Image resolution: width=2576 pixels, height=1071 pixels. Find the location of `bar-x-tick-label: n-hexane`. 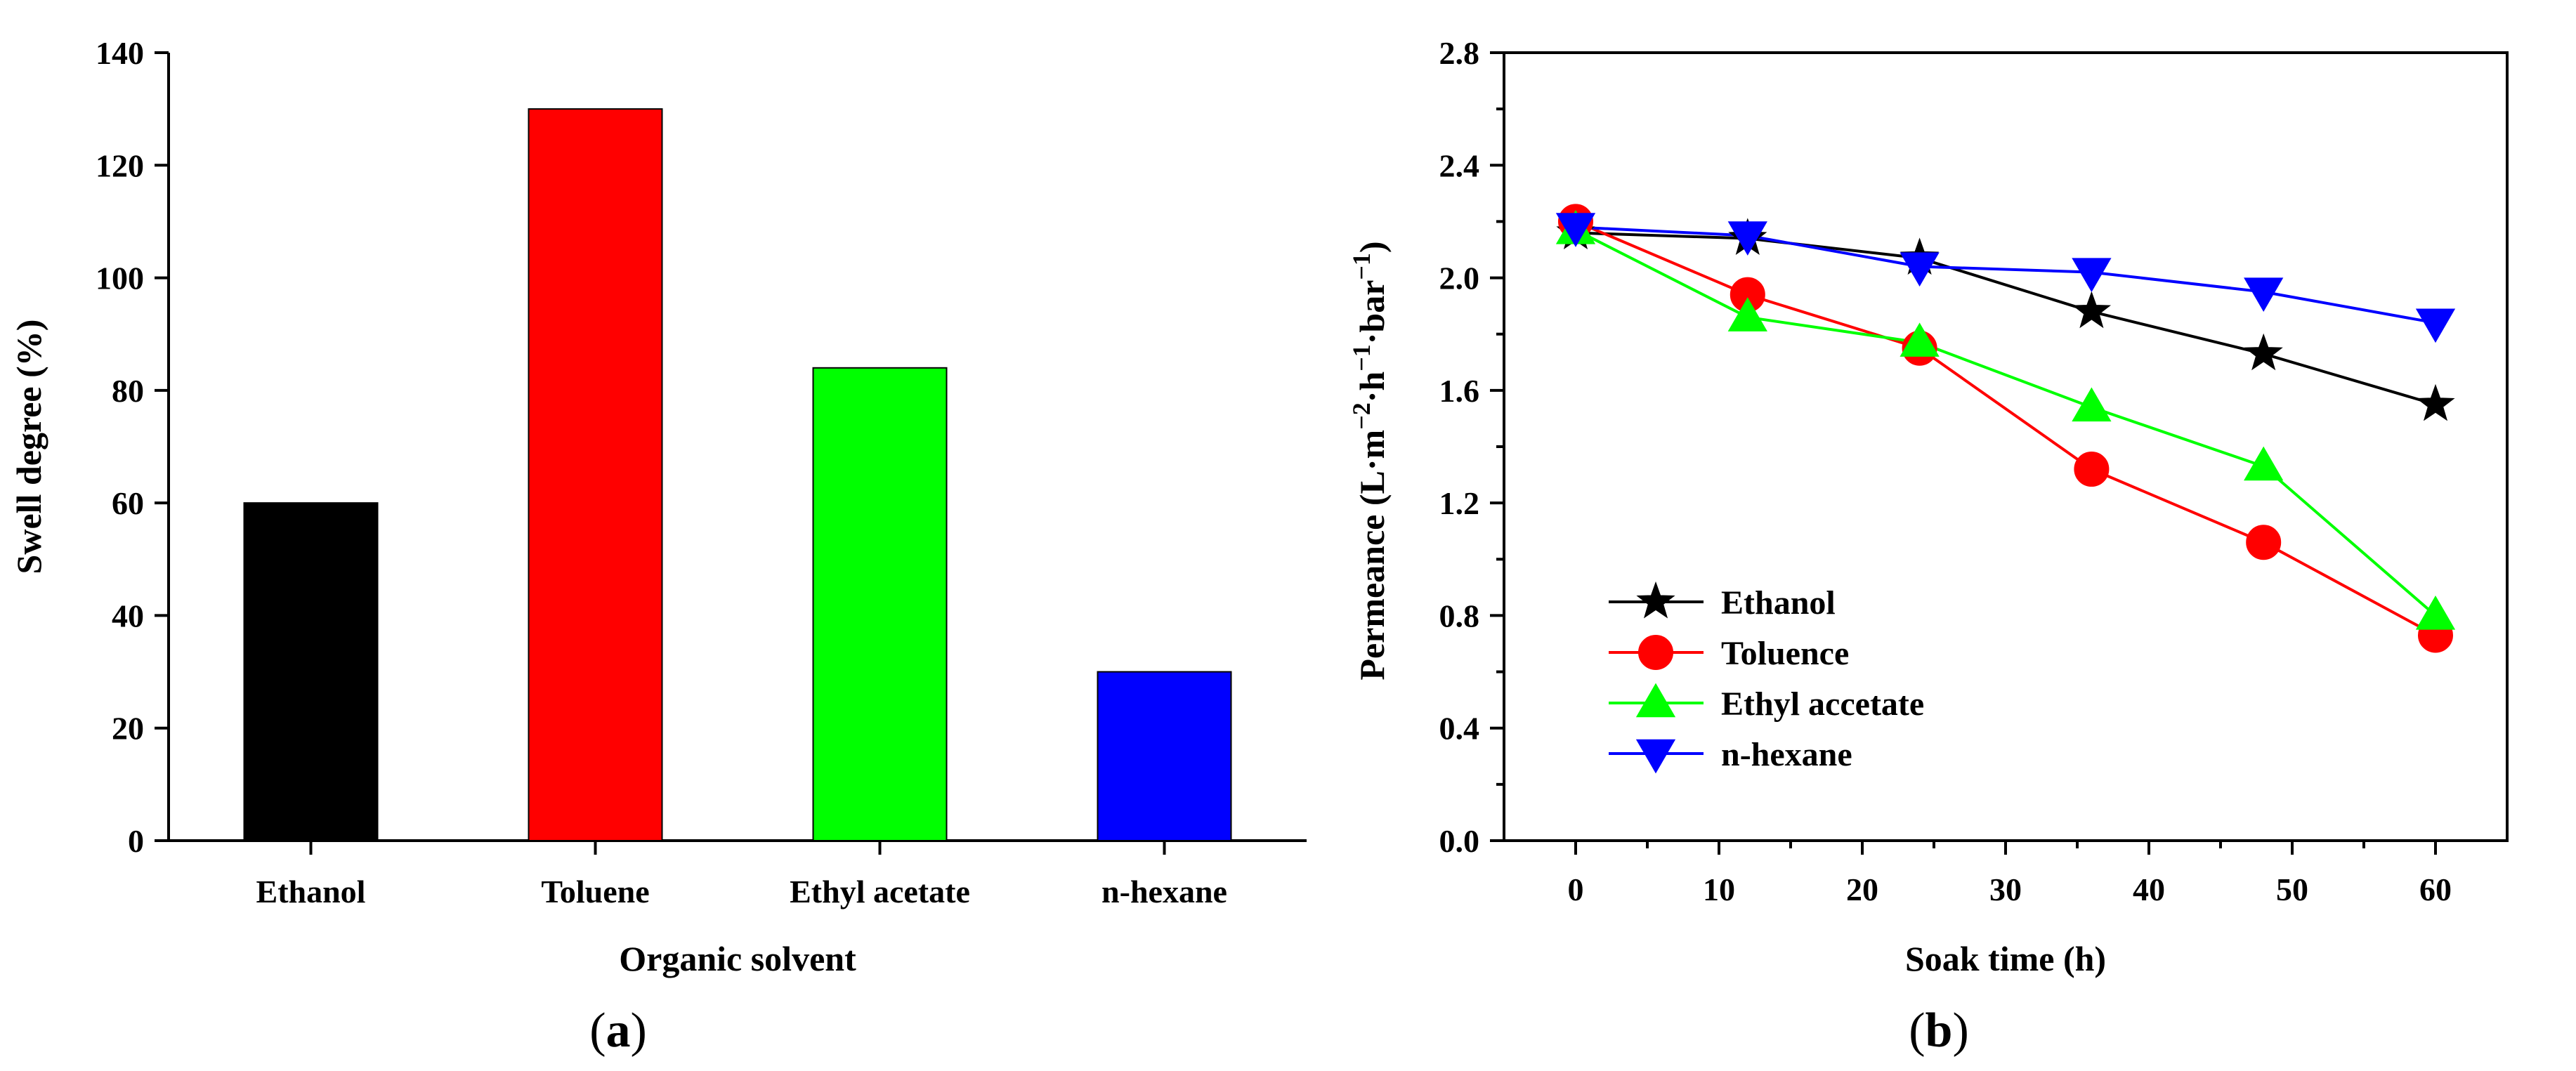

bar-x-tick-label: n-hexane is located at coordinates (1164, 892).